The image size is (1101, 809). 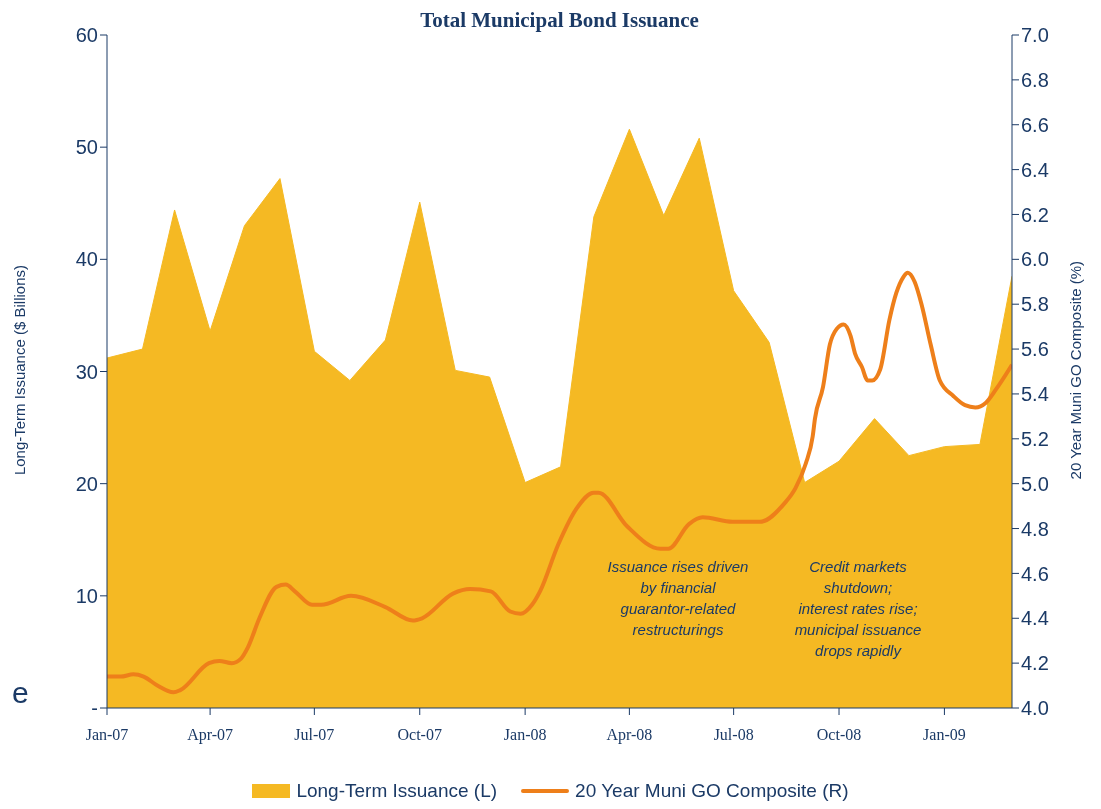 What do you see at coordinates (1035, 79) in the screenshot?
I see `y2-tick-label: 6.8` at bounding box center [1035, 79].